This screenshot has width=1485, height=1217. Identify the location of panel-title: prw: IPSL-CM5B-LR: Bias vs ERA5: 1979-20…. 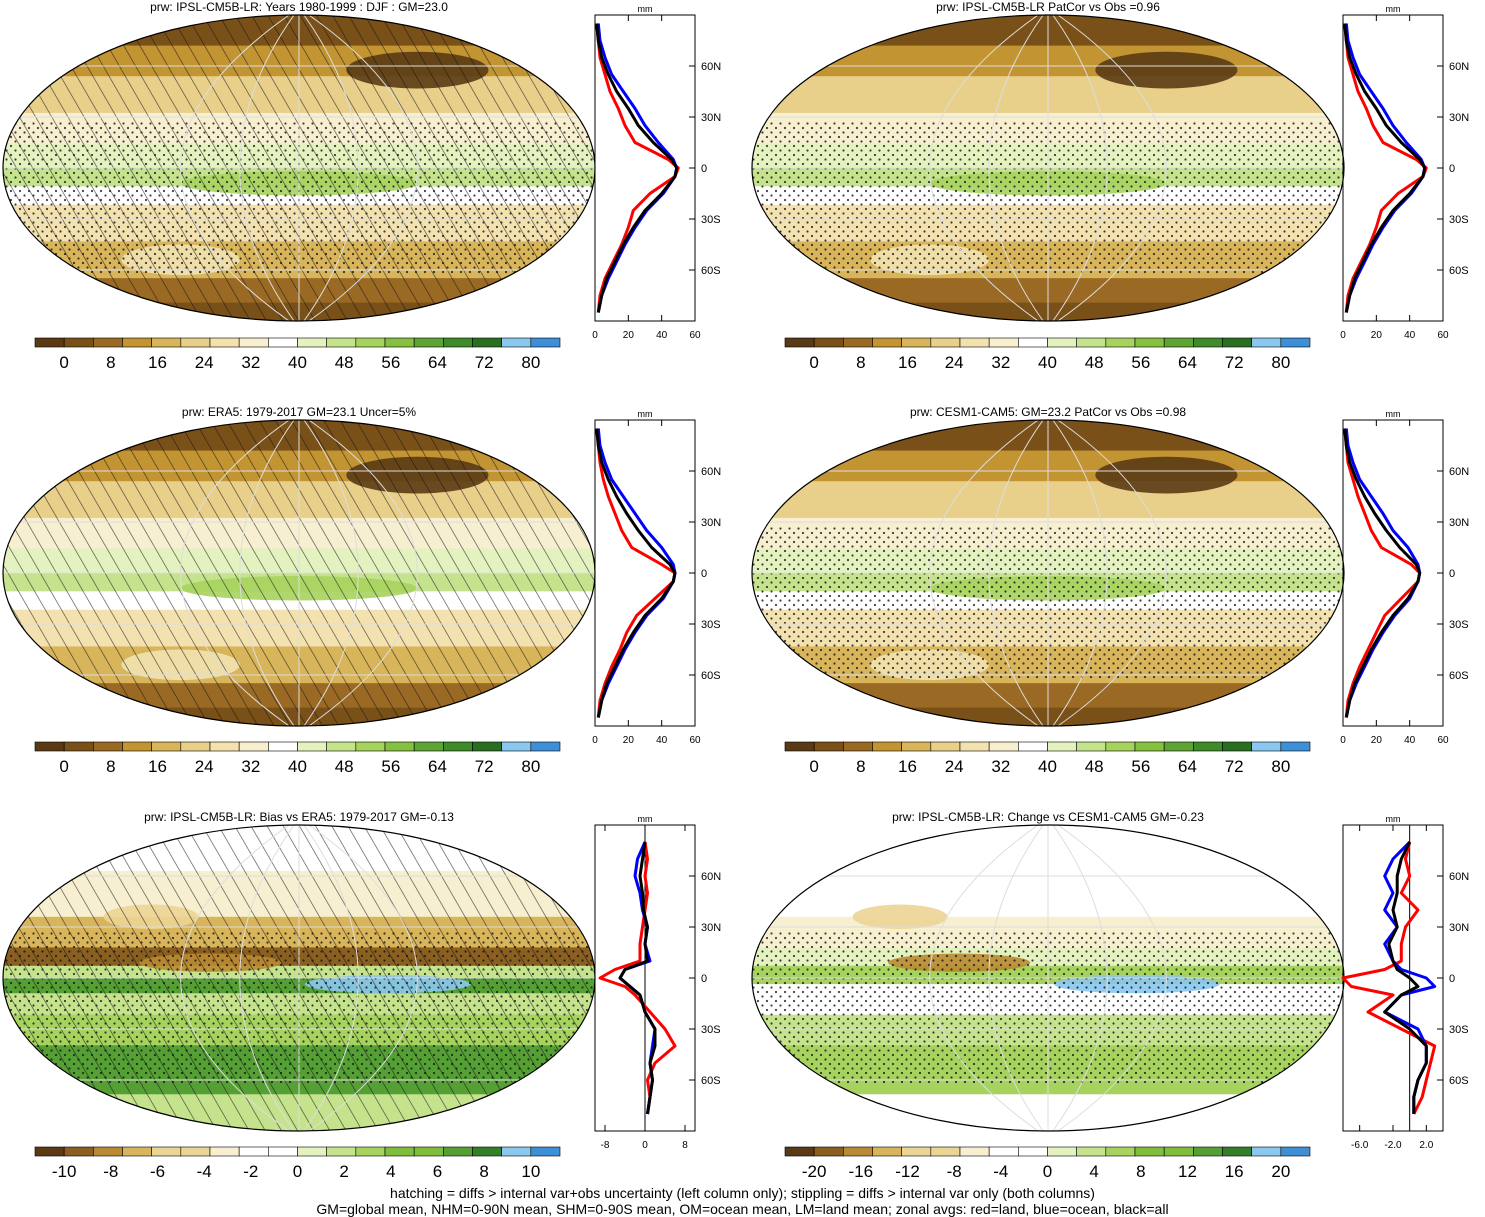
(299, 817).